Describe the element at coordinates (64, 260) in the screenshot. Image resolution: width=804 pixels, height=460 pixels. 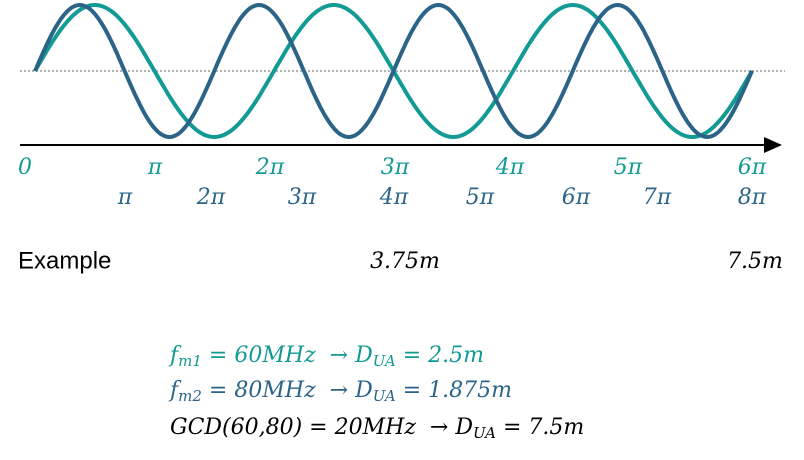
I see `example-label: Example` at that location.